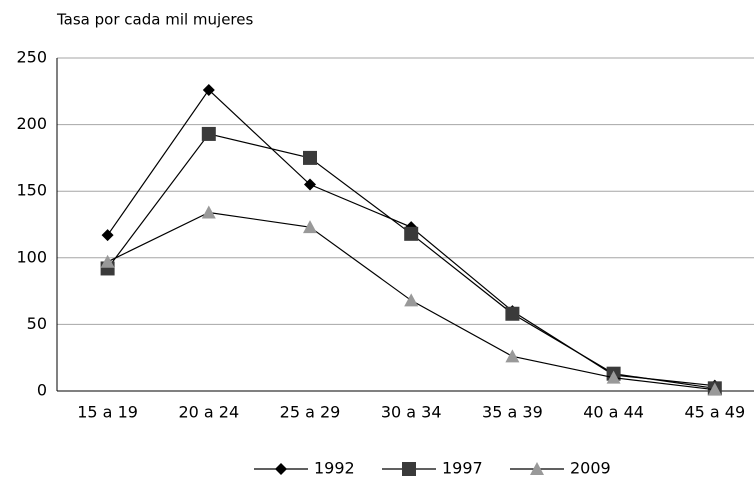 This screenshot has width=754, height=479. Describe the element at coordinates (42, 390) in the screenshot. I see `y-tick-label: 0` at that location.